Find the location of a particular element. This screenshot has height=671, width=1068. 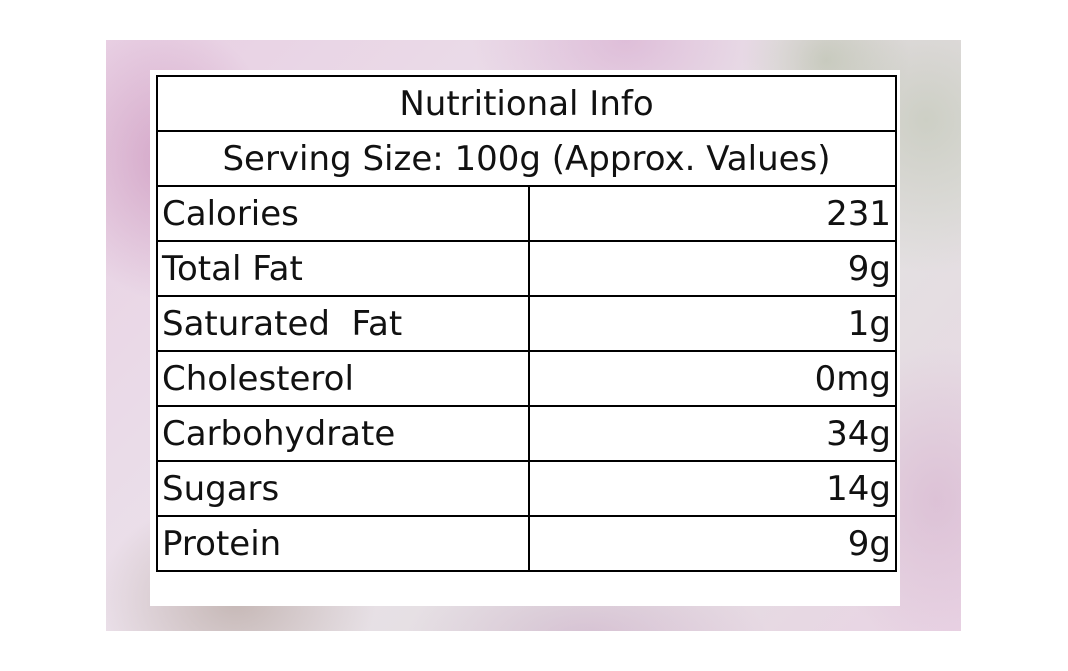

nutrient-label: Cholesterol is located at coordinates (343, 378).